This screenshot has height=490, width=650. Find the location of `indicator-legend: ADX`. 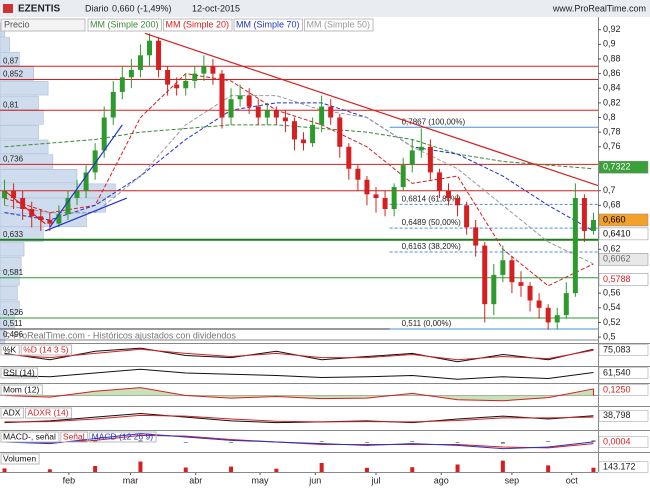

indicator-legend: ADX is located at coordinates (12, 412).